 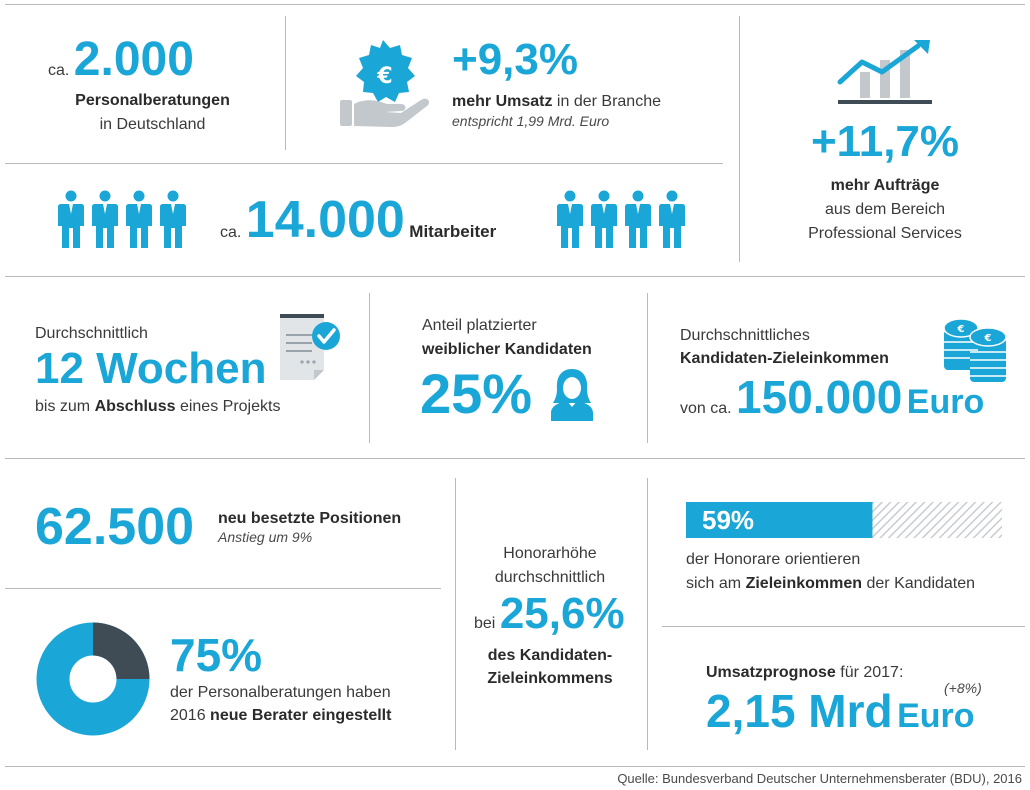 I want to click on fee-block: bei 25,6%, so click(x=549, y=614).